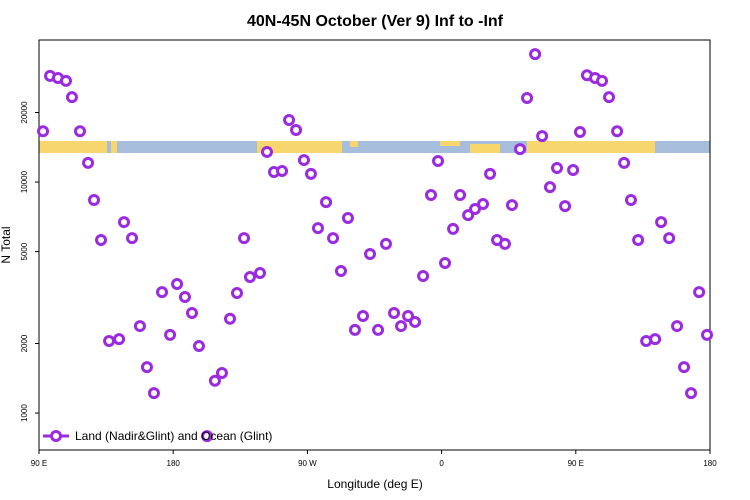  Describe the element at coordinates (441, 463) in the screenshot. I see `x-tick-label: 0` at that location.